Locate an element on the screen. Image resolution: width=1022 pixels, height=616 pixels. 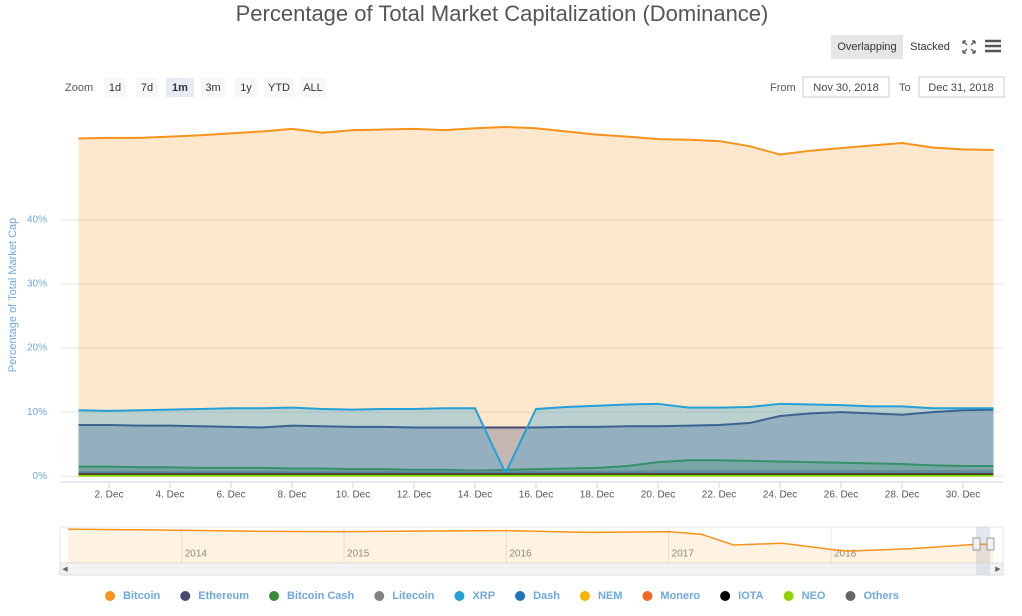
legend-item: Bitcoin is located at coordinates (133, 596).